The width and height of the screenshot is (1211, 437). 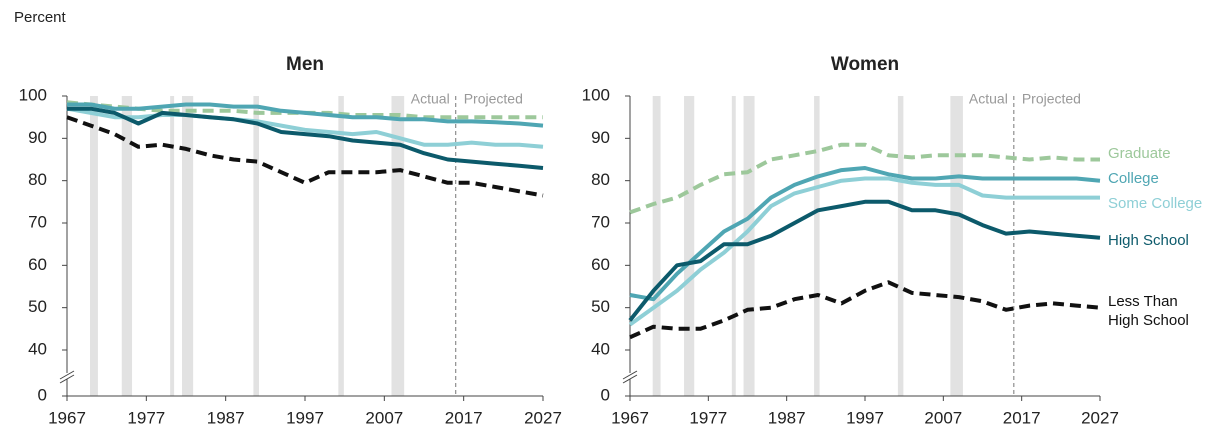 What do you see at coordinates (1133, 178) in the screenshot?
I see `series-label: College` at bounding box center [1133, 178].